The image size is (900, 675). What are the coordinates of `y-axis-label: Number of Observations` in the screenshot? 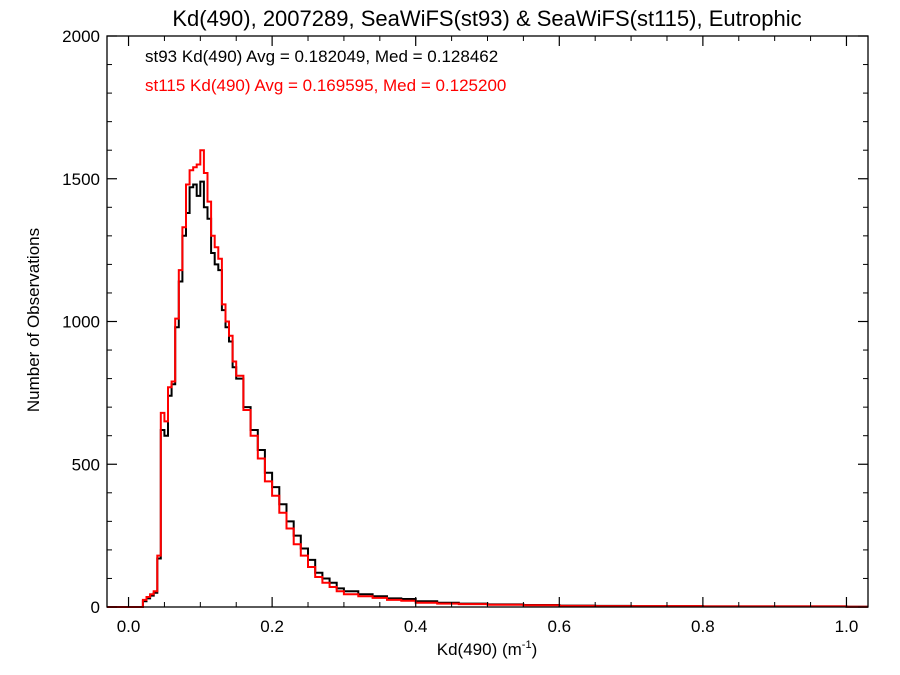 It's located at (33, 320).